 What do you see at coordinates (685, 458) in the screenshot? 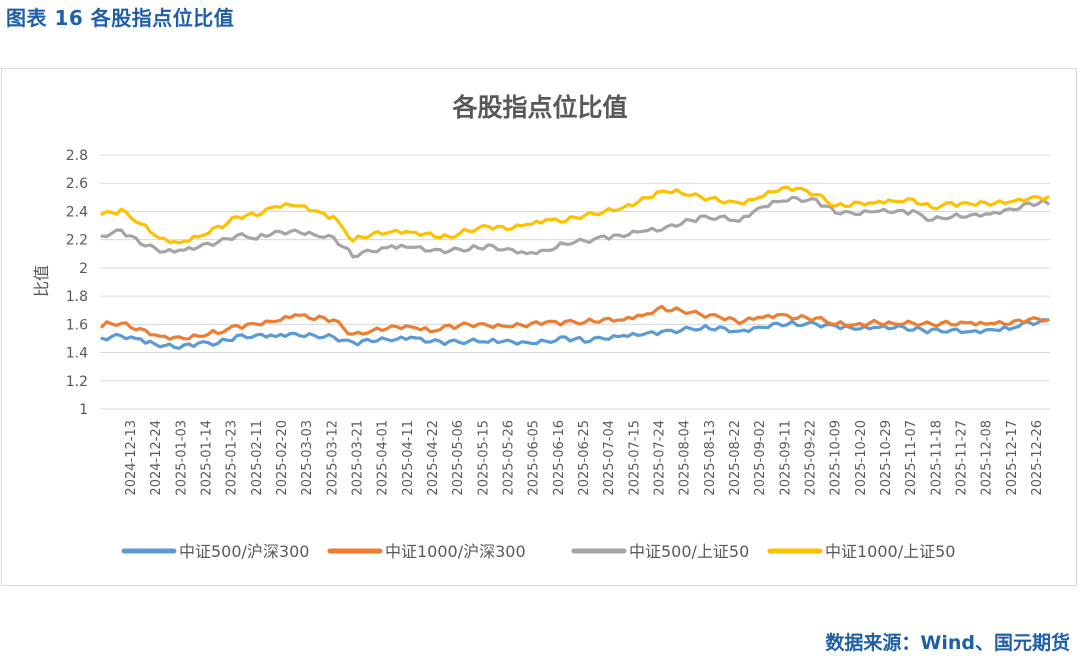
I see `x-tick-label: 2025-08-04` at bounding box center [685, 458].